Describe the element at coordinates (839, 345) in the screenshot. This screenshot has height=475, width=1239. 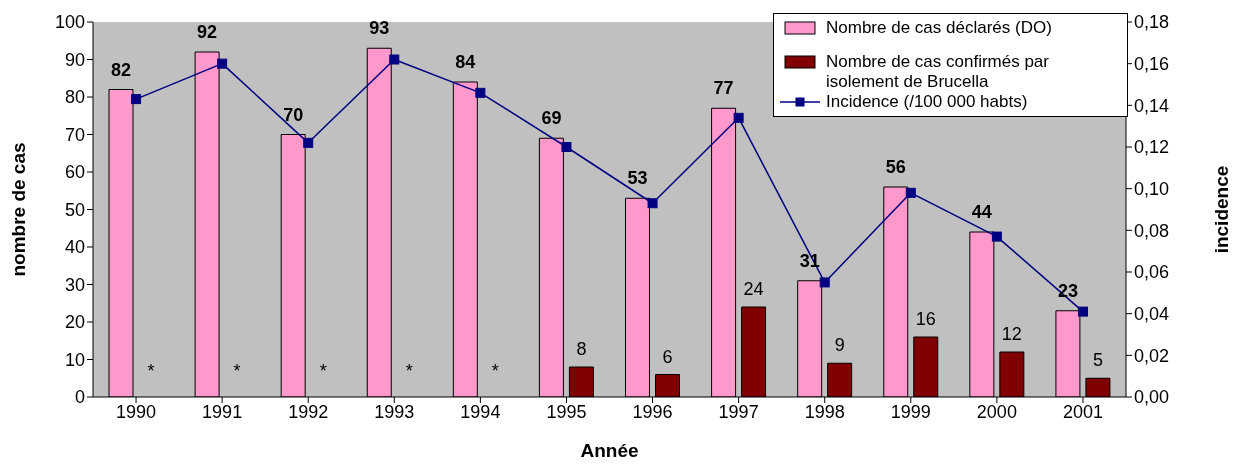
I see `data-label: 9` at that location.